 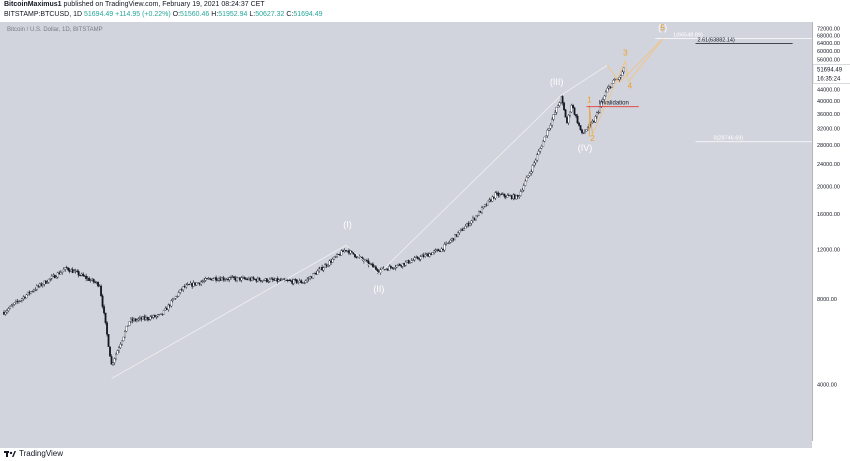 What do you see at coordinates (33, 453) in the screenshot?
I see `tradingview-brand: TradingView` at bounding box center [33, 453].